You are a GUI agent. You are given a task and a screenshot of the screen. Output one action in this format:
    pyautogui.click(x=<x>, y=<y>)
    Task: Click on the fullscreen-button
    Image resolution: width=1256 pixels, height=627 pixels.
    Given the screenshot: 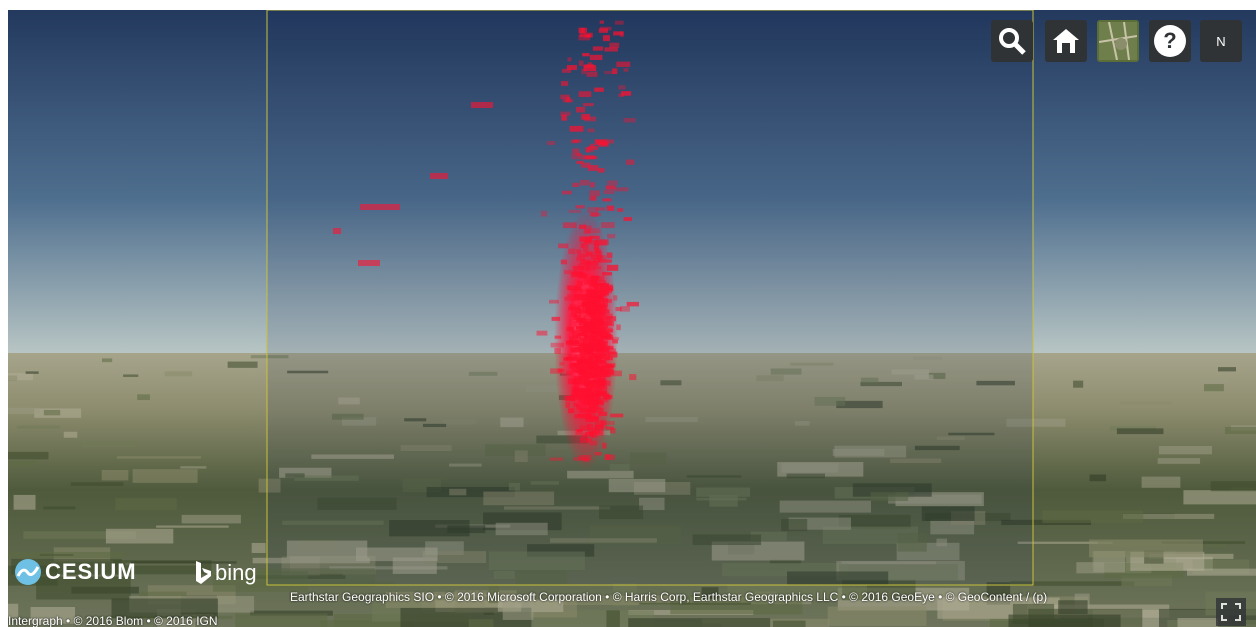 What is the action you would take?
    pyautogui.click(x=1231, y=612)
    